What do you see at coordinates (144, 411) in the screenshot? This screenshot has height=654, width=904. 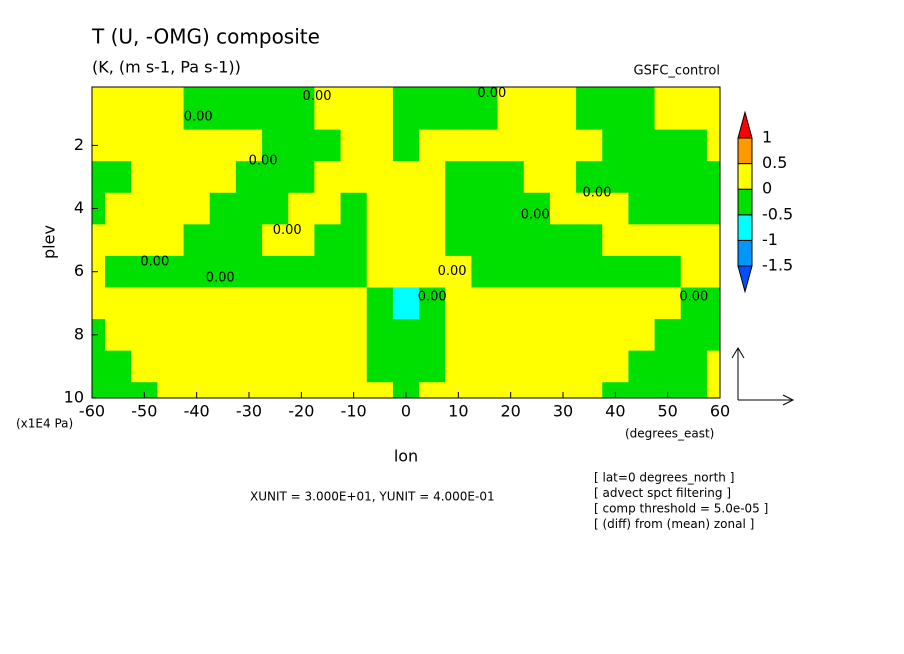 I see `x-tick-label: -50` at bounding box center [144, 411].